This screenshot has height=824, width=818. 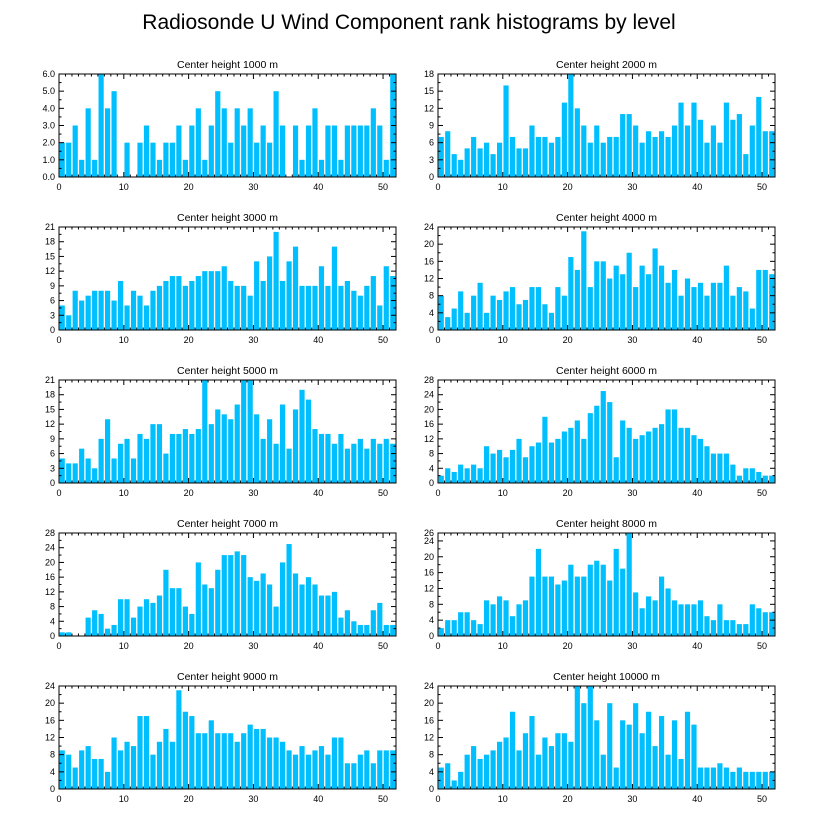 What do you see at coordinates (431, 620) in the screenshot?
I see `y-tick-label: 4` at bounding box center [431, 620].